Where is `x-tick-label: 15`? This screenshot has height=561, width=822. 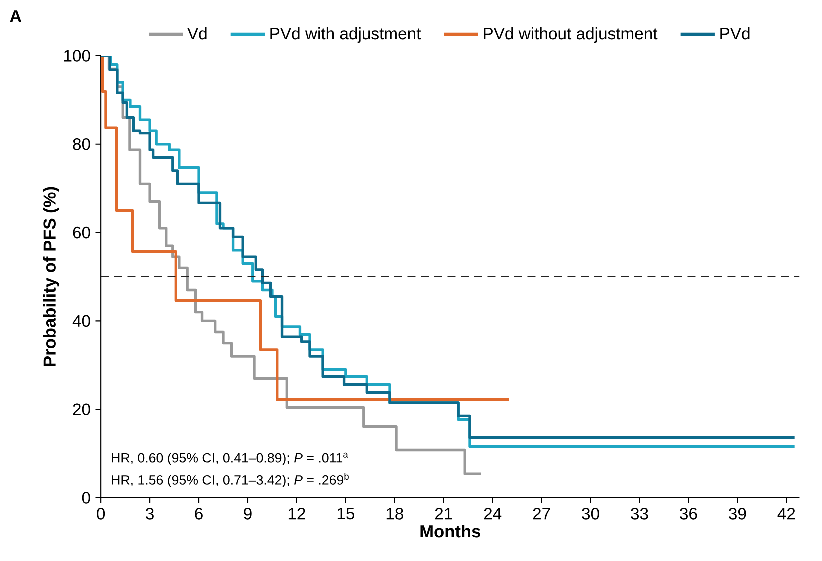 x-tick-label: 15 is located at coordinates (346, 514).